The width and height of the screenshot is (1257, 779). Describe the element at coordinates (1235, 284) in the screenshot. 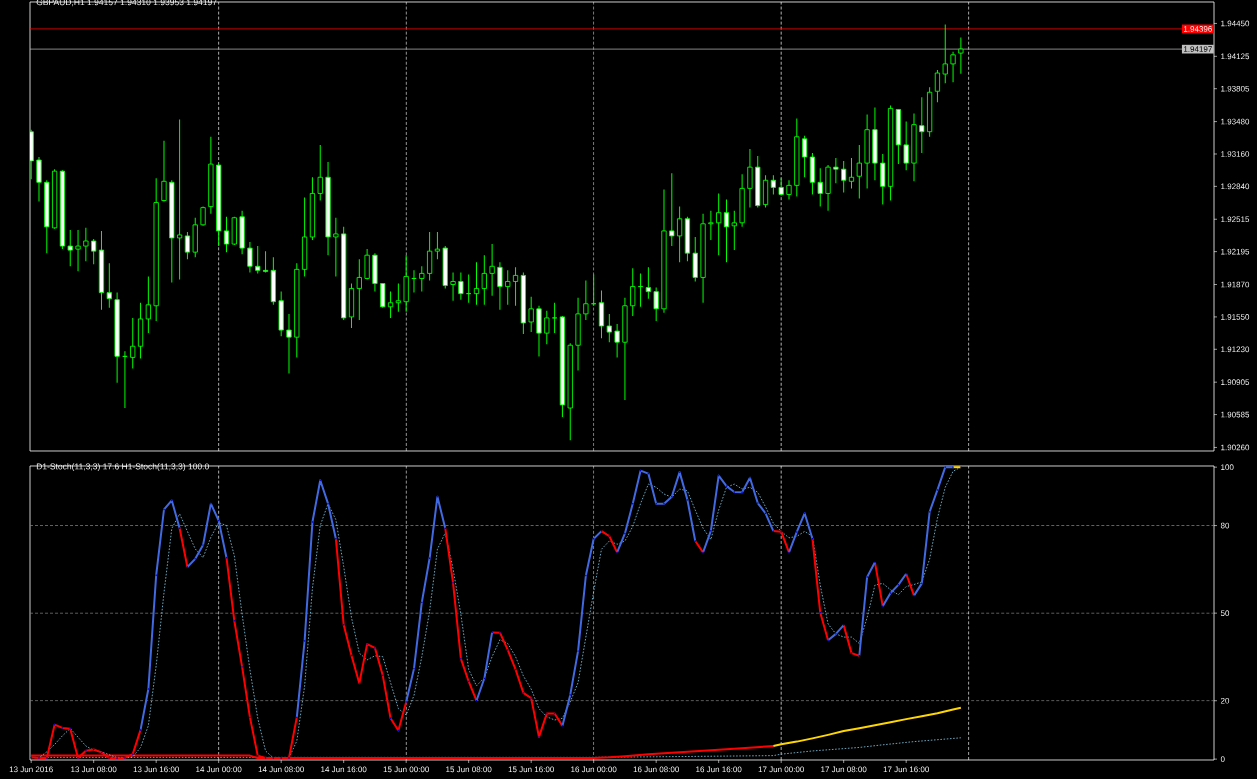

I see `y-tick-label: 1.91870` at that location.